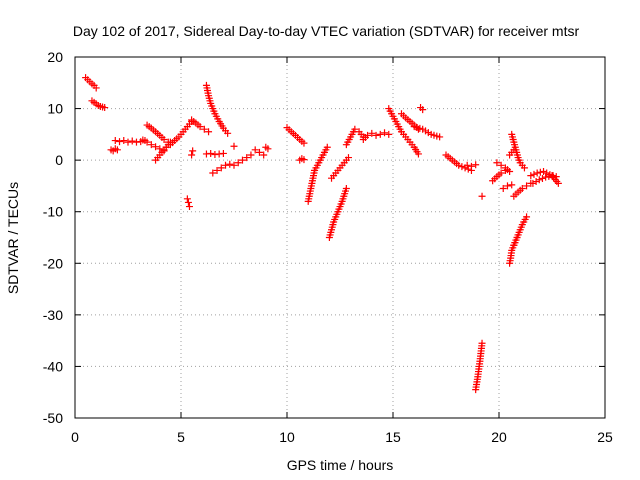 This screenshot has height=480, width=640. I want to click on series-seg18, so click(267, 148).